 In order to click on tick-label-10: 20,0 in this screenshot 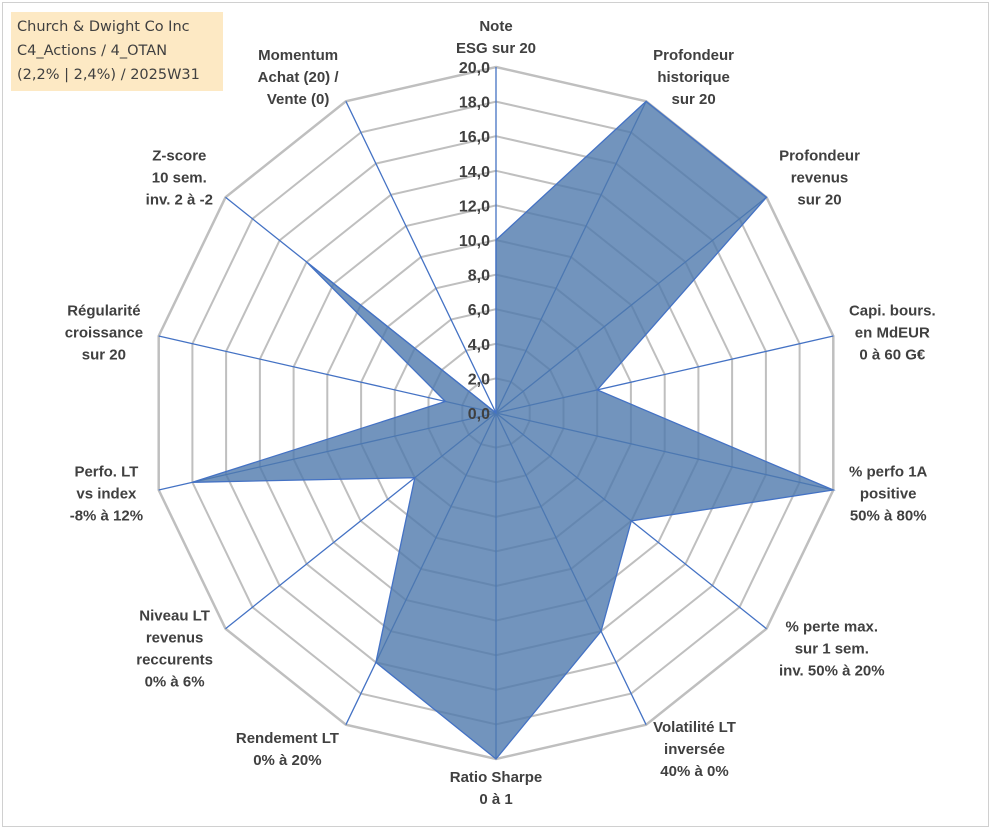, I will do `click(474, 68)`.